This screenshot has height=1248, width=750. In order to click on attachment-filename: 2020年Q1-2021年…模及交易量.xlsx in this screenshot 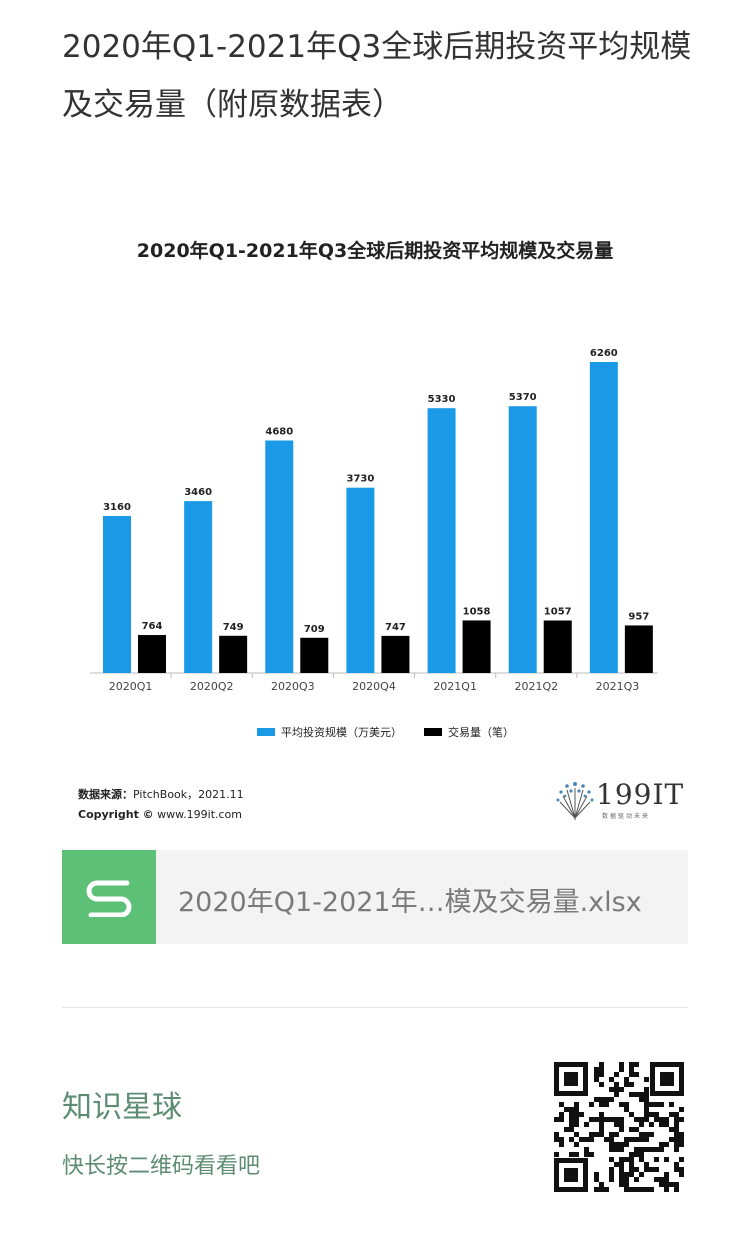, I will do `click(410, 902)`.